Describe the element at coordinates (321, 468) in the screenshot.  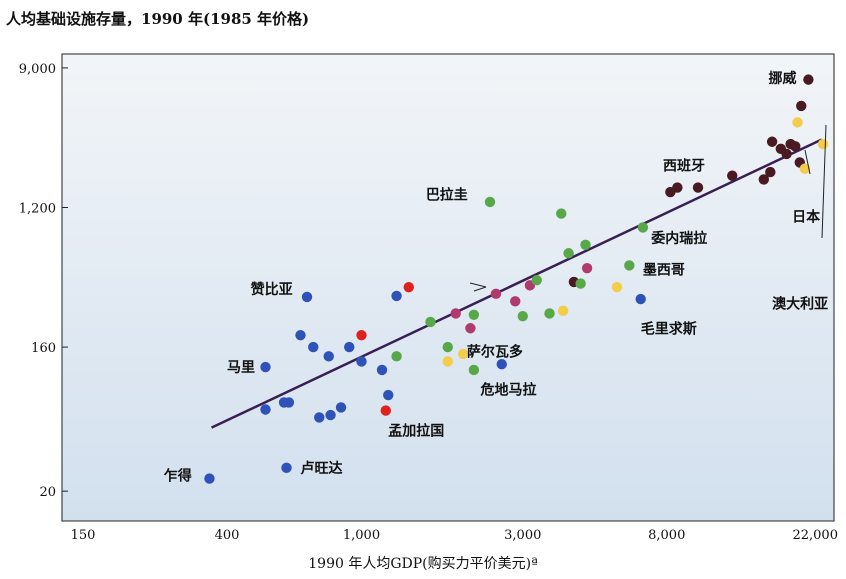
I see `country-label: 卢旺达` at that location.